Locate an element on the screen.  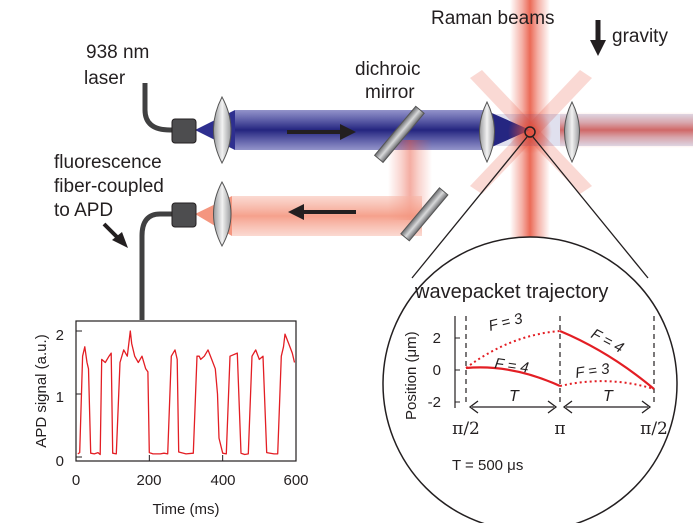
focus-glow is located at coordinates (530, 132).